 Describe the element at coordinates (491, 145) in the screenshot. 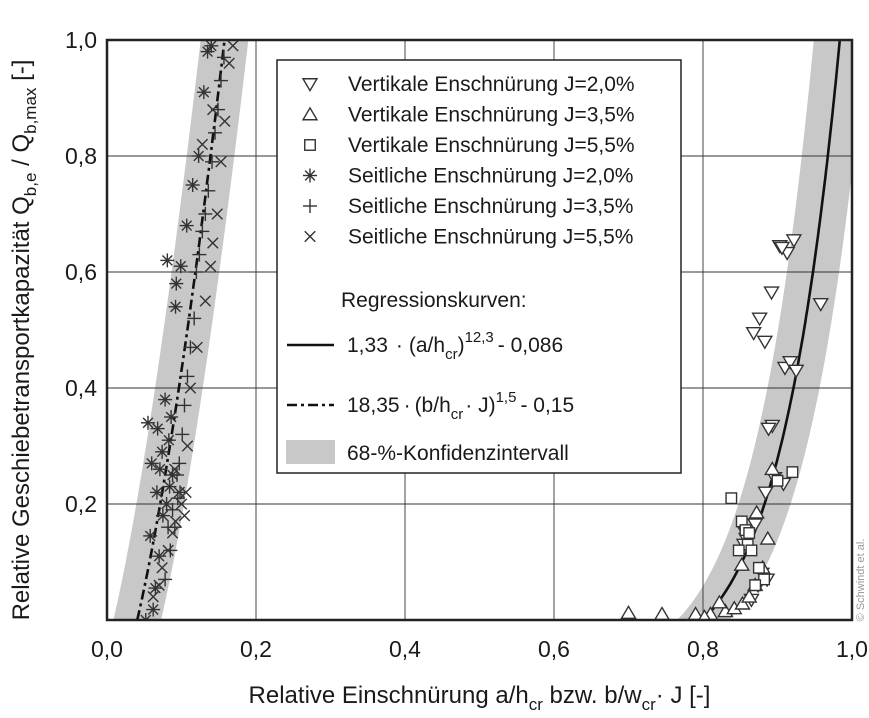

I see `legend-entry-label: Vertikale Enschnürung J=5,5%` at that location.